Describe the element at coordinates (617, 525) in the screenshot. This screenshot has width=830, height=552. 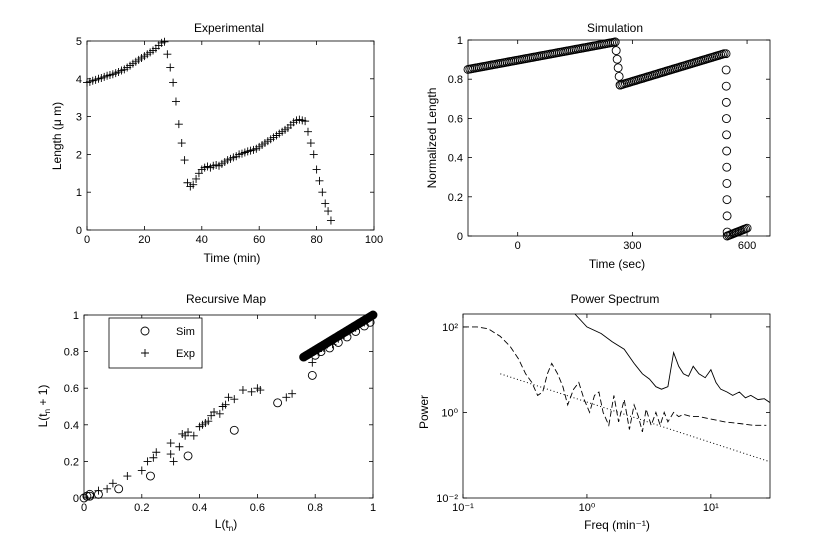
I see `x-axis-label: Freq (min⁻¹)` at that location.